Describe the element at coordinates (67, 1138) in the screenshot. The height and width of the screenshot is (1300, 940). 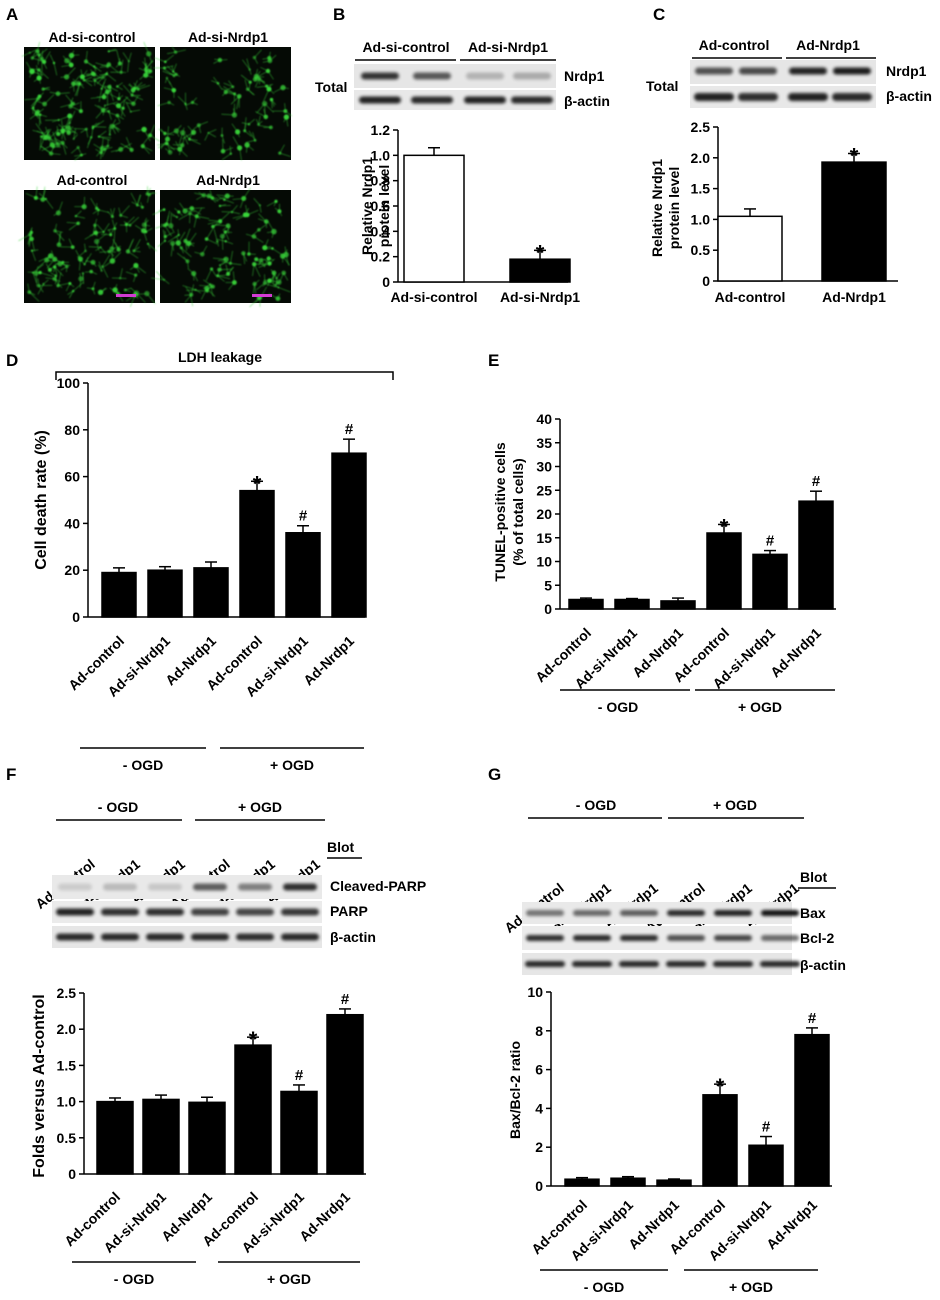
I see `y-tick-label: 0.5` at that location.